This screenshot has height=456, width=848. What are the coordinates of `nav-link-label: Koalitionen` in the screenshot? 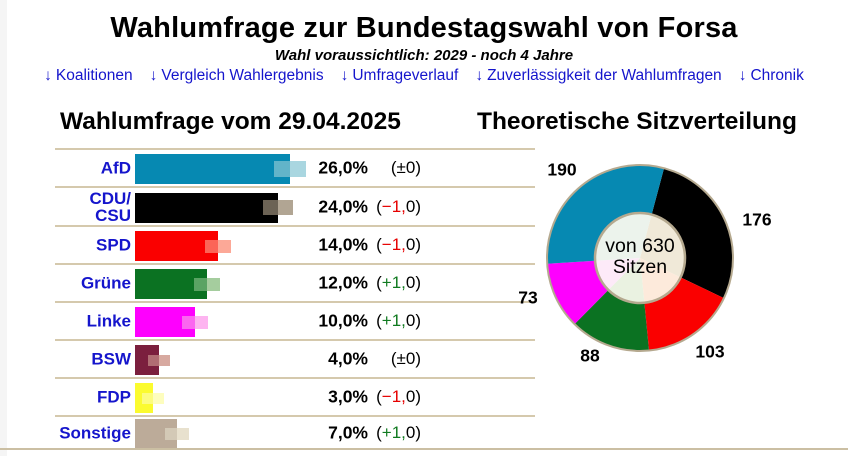 It's located at (94, 75).